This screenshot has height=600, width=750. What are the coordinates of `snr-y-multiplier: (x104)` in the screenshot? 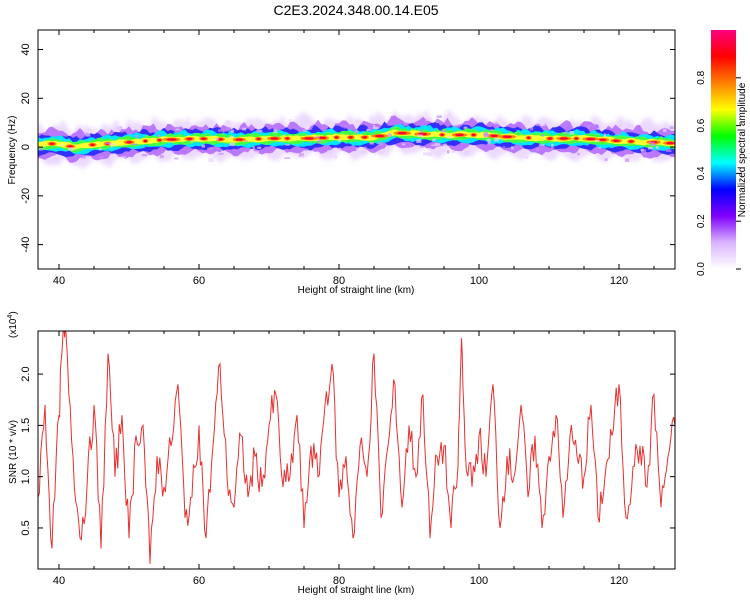 It's located at (13, 324).